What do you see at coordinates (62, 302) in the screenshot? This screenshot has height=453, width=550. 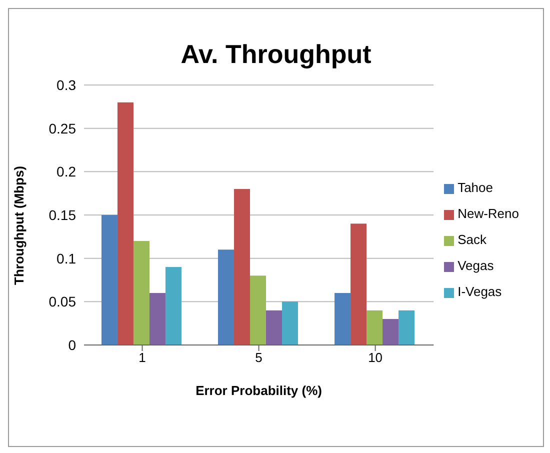 I see `y-tick-label: 0.05` at bounding box center [62, 302].